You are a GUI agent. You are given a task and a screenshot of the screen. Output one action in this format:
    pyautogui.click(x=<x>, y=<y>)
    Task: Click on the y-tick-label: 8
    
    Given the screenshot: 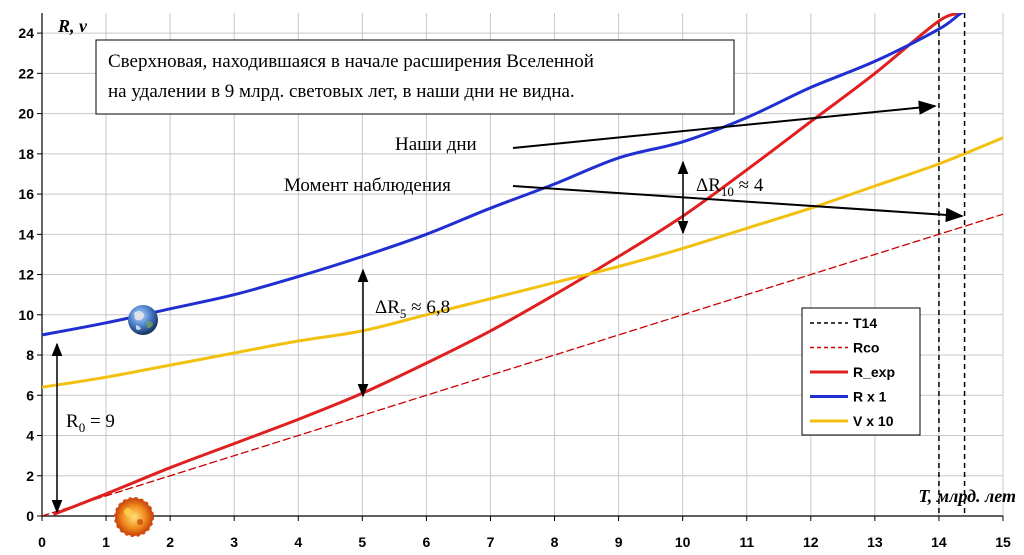 What is the action you would take?
    pyautogui.click(x=30, y=355)
    